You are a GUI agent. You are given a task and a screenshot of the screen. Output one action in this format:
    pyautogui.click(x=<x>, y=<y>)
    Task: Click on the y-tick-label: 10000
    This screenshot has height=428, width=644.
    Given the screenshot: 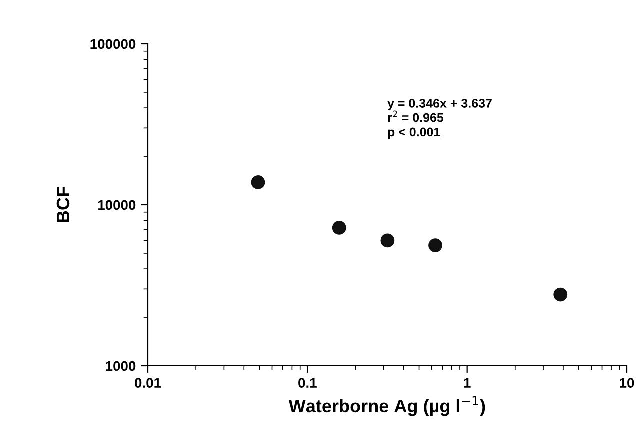 What is the action you would take?
    pyautogui.click(x=117, y=205)
    